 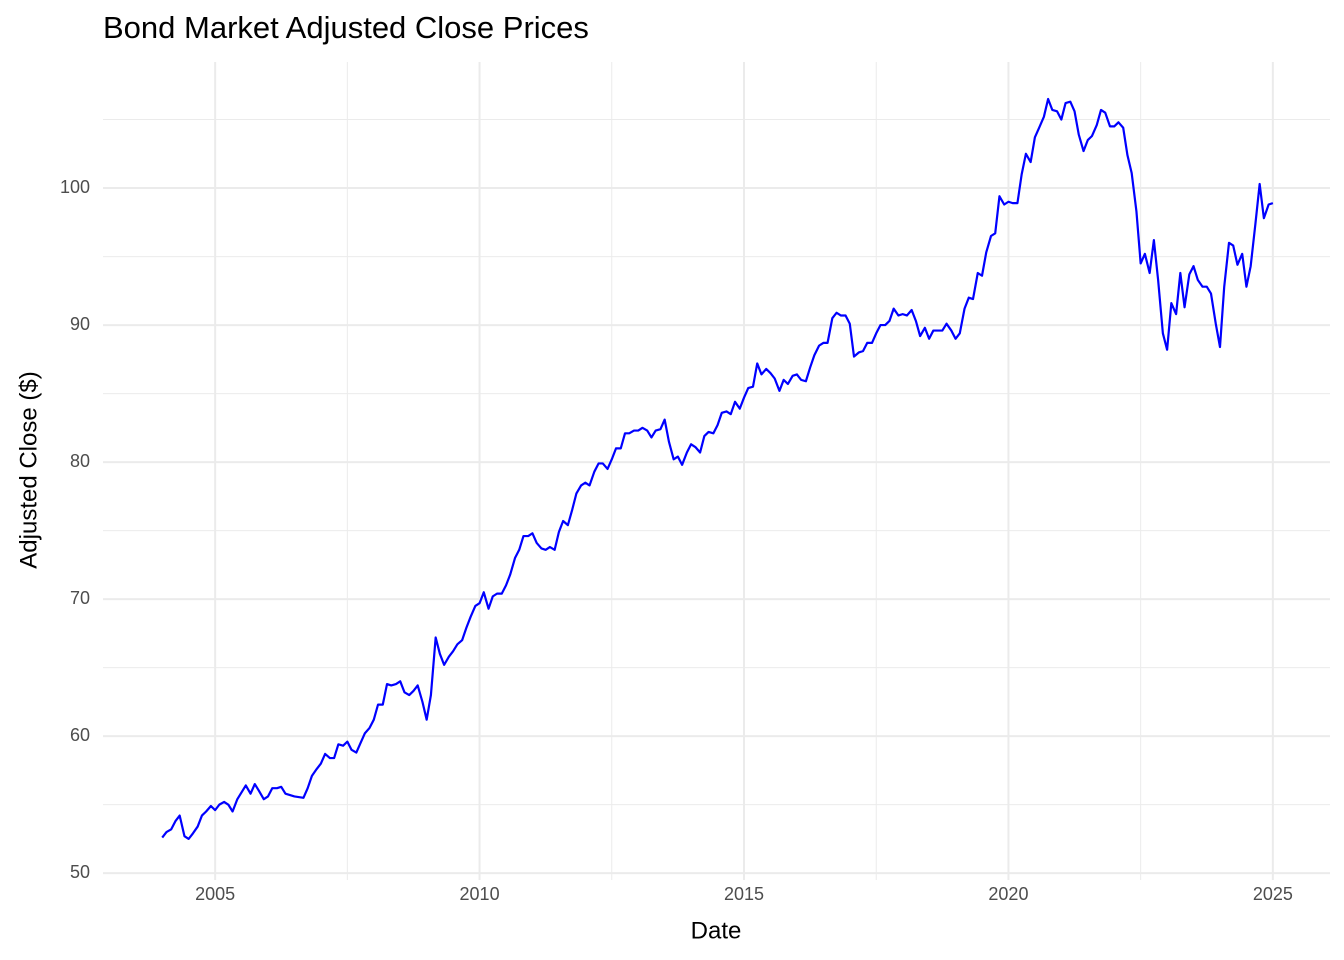 What do you see at coordinates (744, 894) in the screenshot?
I see `x-tick-label: 2015` at bounding box center [744, 894].